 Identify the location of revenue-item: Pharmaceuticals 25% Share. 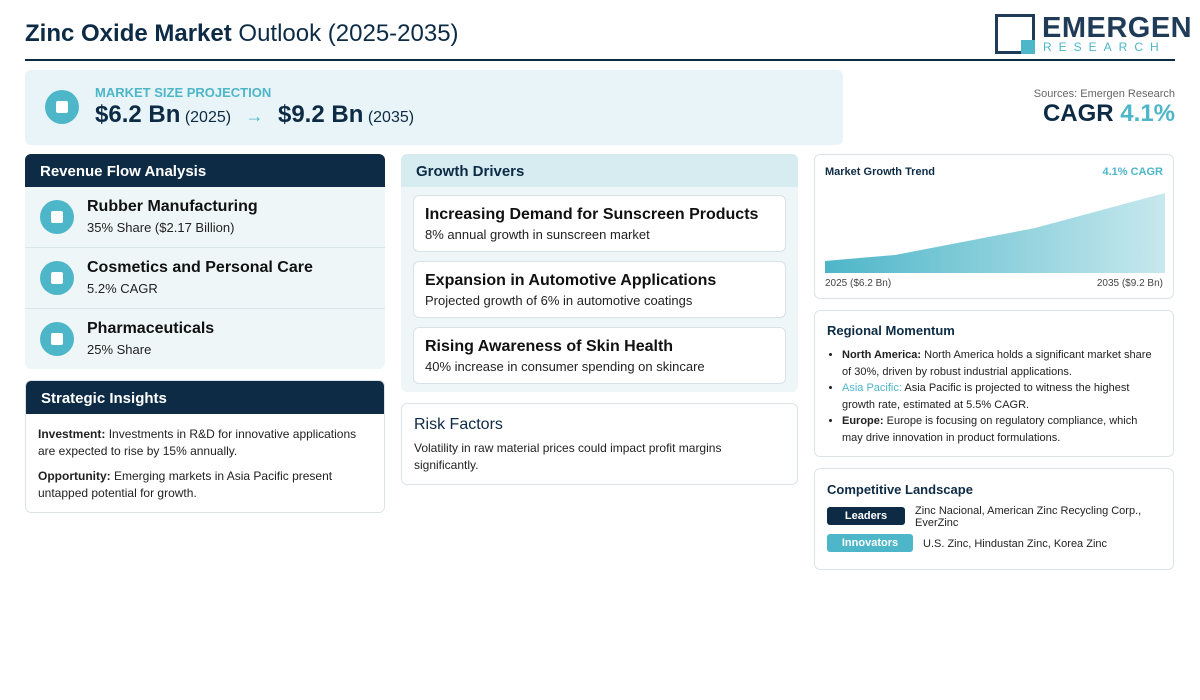
(205, 339).